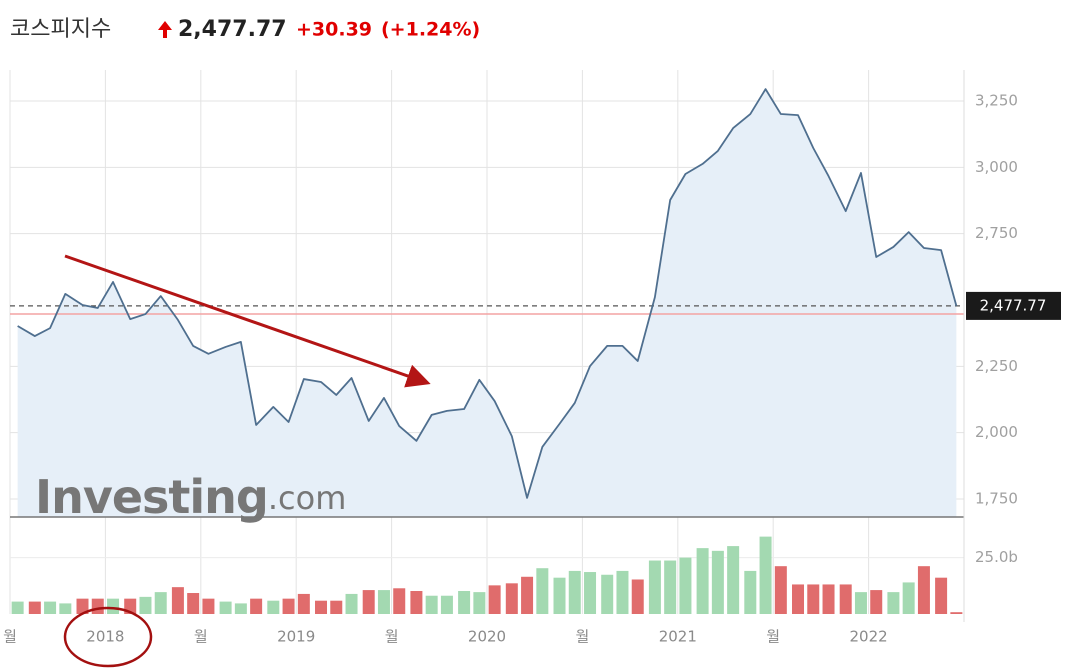  Describe the element at coordinates (869, 637) in the screenshot. I see `x-tick-label: 2022` at that location.